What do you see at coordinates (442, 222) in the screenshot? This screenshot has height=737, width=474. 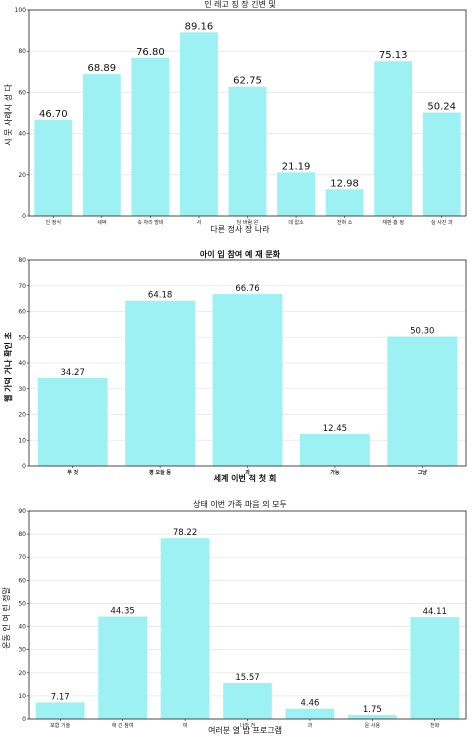 I see `x-tick-label: 실 사진 과` at bounding box center [442, 222].